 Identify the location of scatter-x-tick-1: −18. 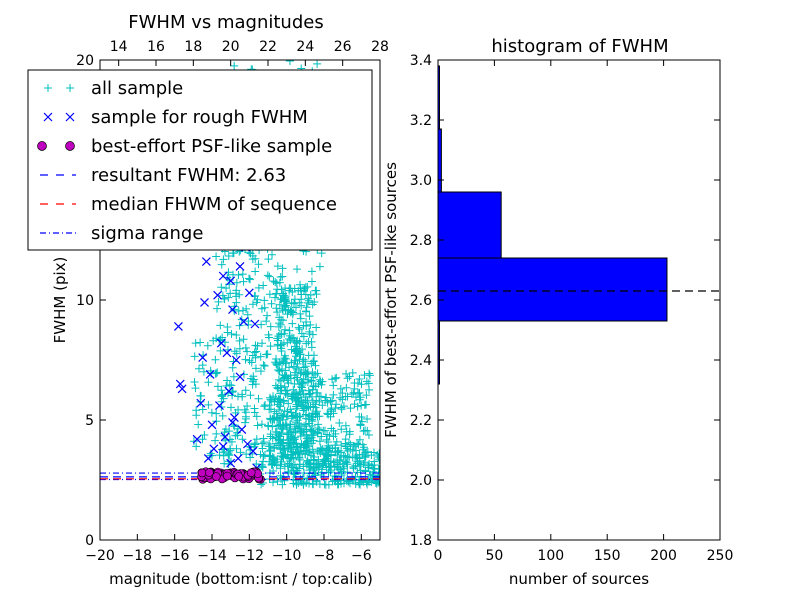
(138, 556).